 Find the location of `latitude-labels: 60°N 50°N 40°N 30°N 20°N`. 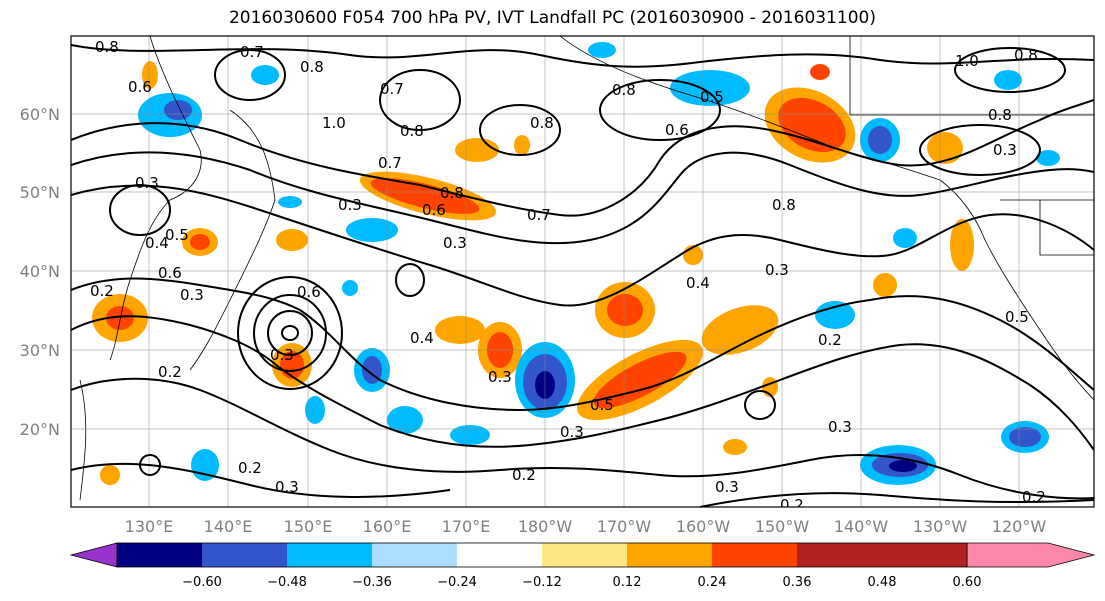

latitude-labels: 60°N 50°N 40°N 30°N 20°N is located at coordinates (40, 272).